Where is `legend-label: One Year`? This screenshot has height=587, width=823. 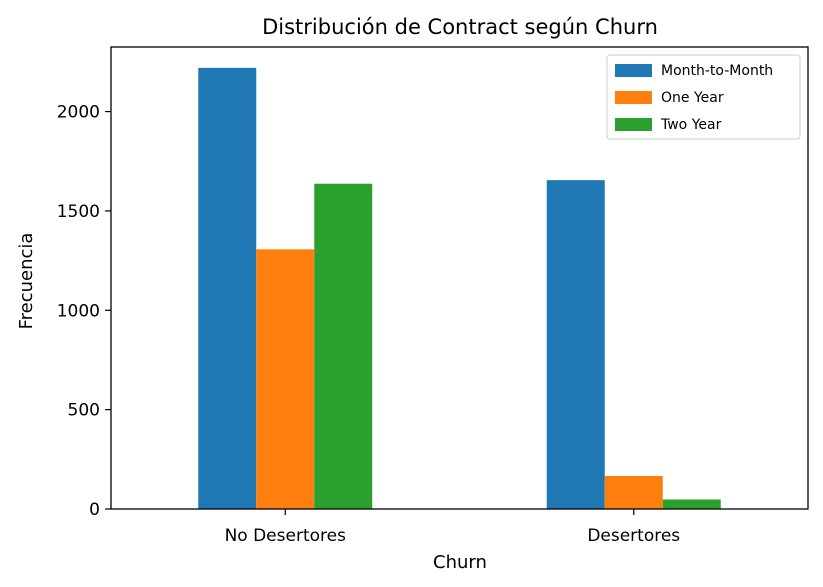
legend-label: One Year is located at coordinates (692, 98).